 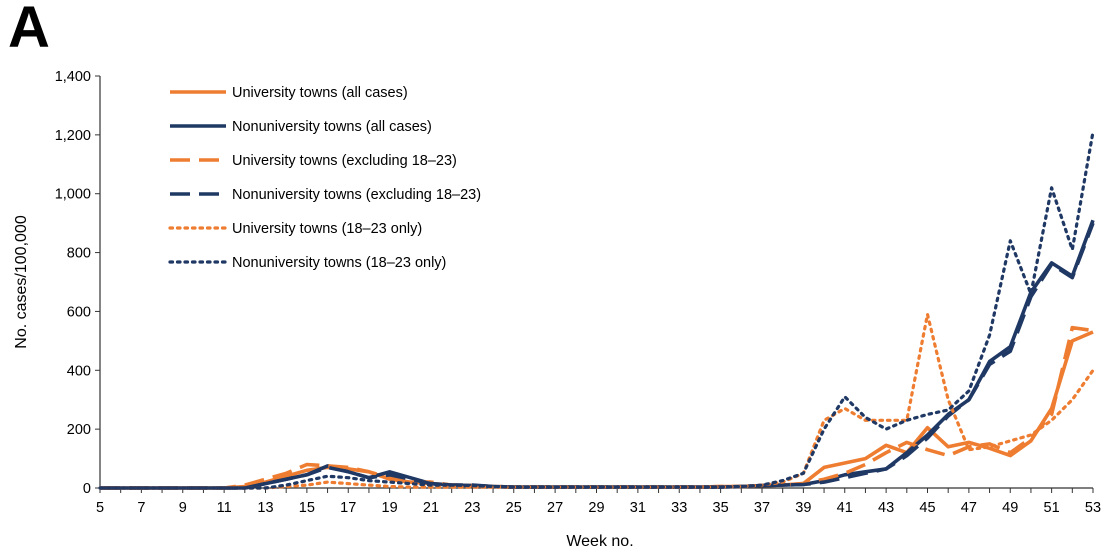 I want to click on x-tick-label: 13, so click(x=265, y=508).